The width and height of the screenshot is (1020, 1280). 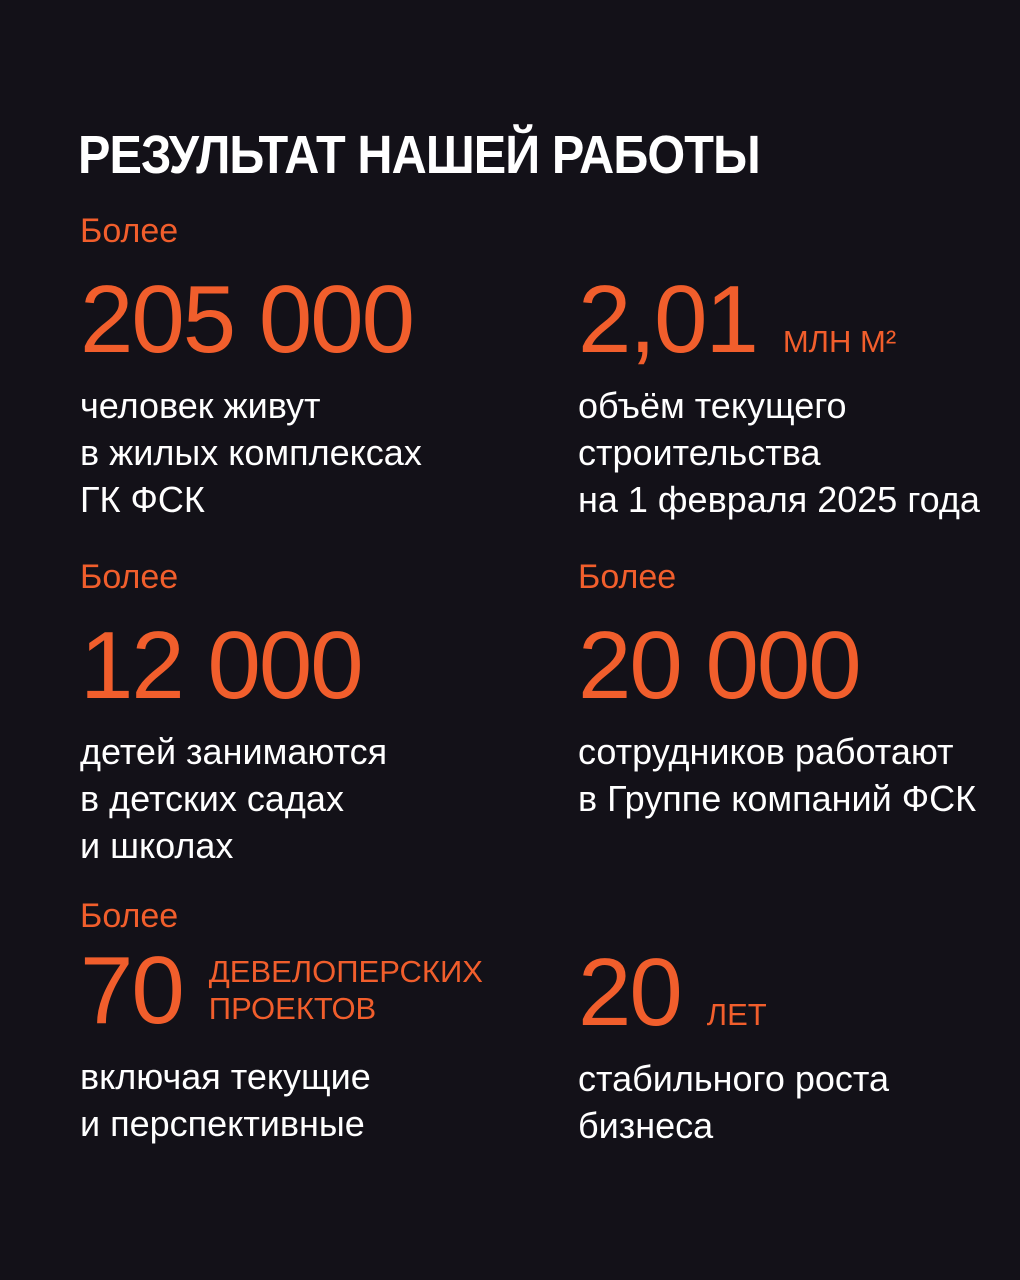 What do you see at coordinates (419, 155) in the screenshot?
I see `page-title: РЕЗУЛЬТАТ НАШЕЙ РАБОТЫ` at bounding box center [419, 155].